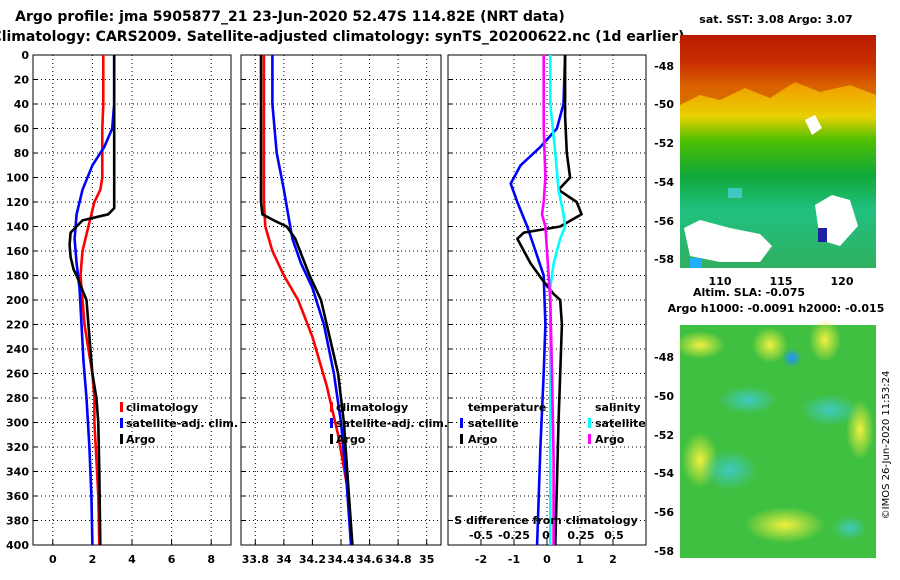 Image resolution: width=900 pixels, height=580 pixels. I want to click on y-tick-label: 20, so click(22, 80).